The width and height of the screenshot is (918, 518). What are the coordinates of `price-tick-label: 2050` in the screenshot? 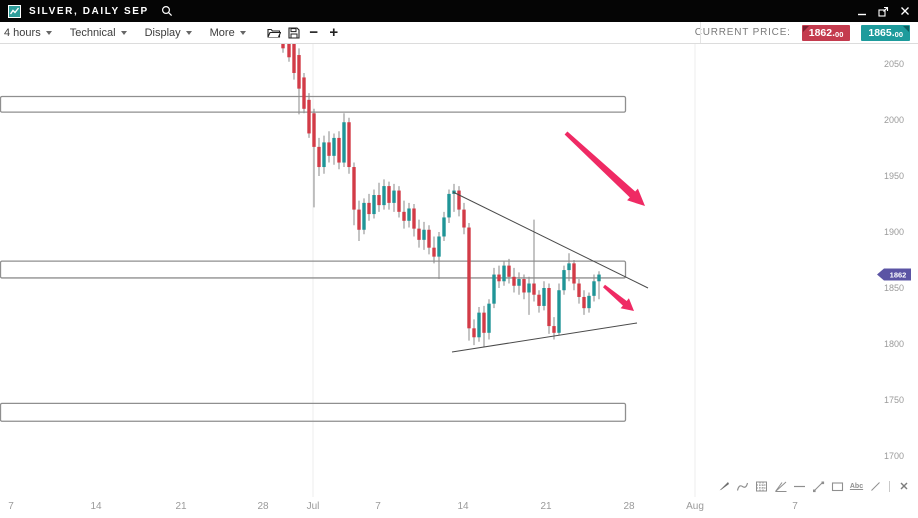 It's located at (894, 64).